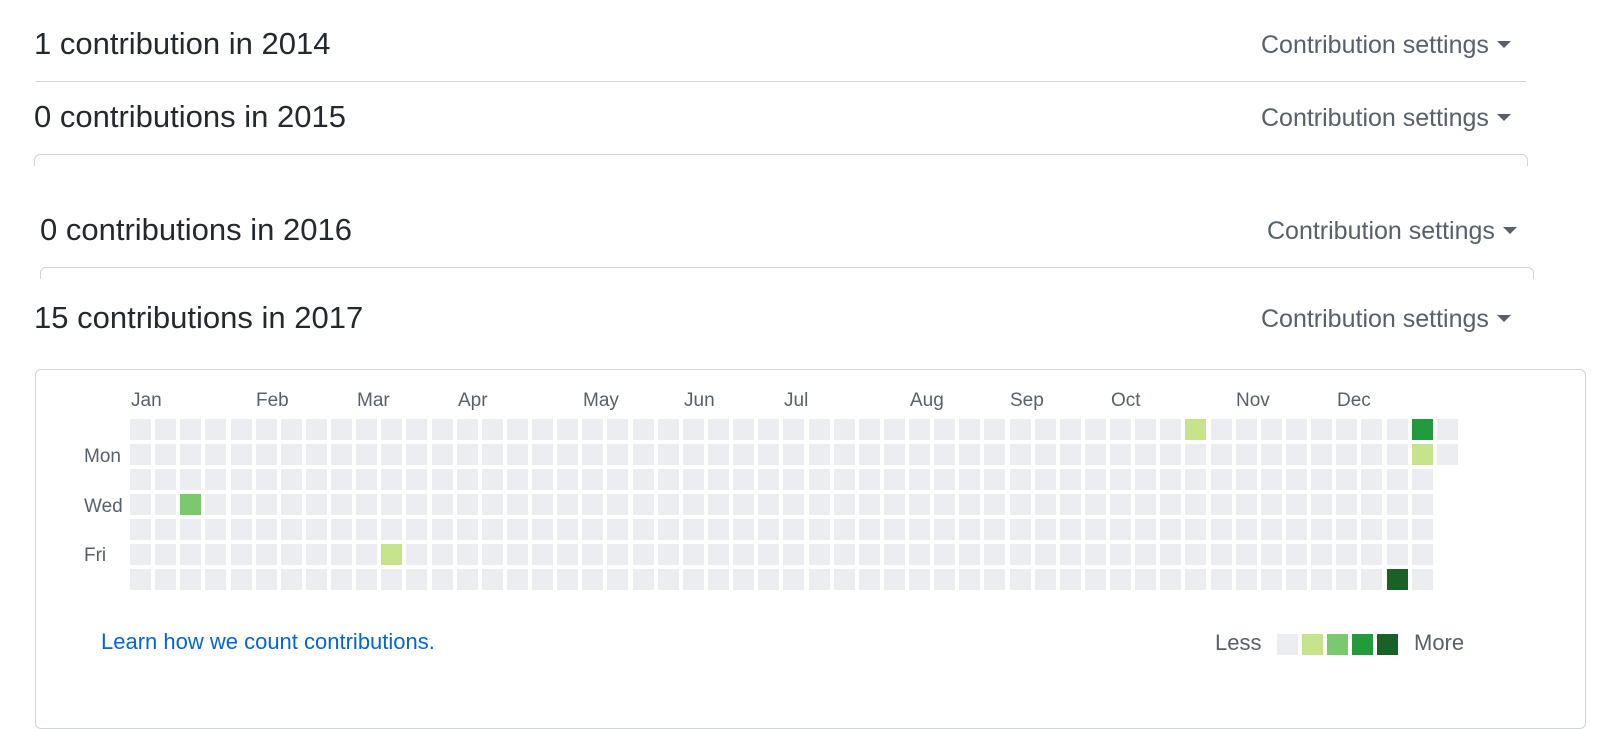 The height and width of the screenshot is (729, 1622). Describe the element at coordinates (1392, 231) in the screenshot. I see `contribution-settings-button-2016: Contribution settings` at that location.